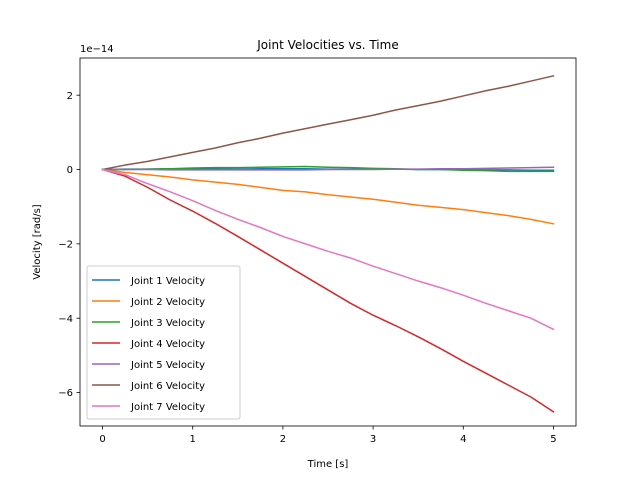  Describe the element at coordinates (167, 407) in the screenshot. I see `legend-label-joint-7: Joint 7 Velocity` at that location.